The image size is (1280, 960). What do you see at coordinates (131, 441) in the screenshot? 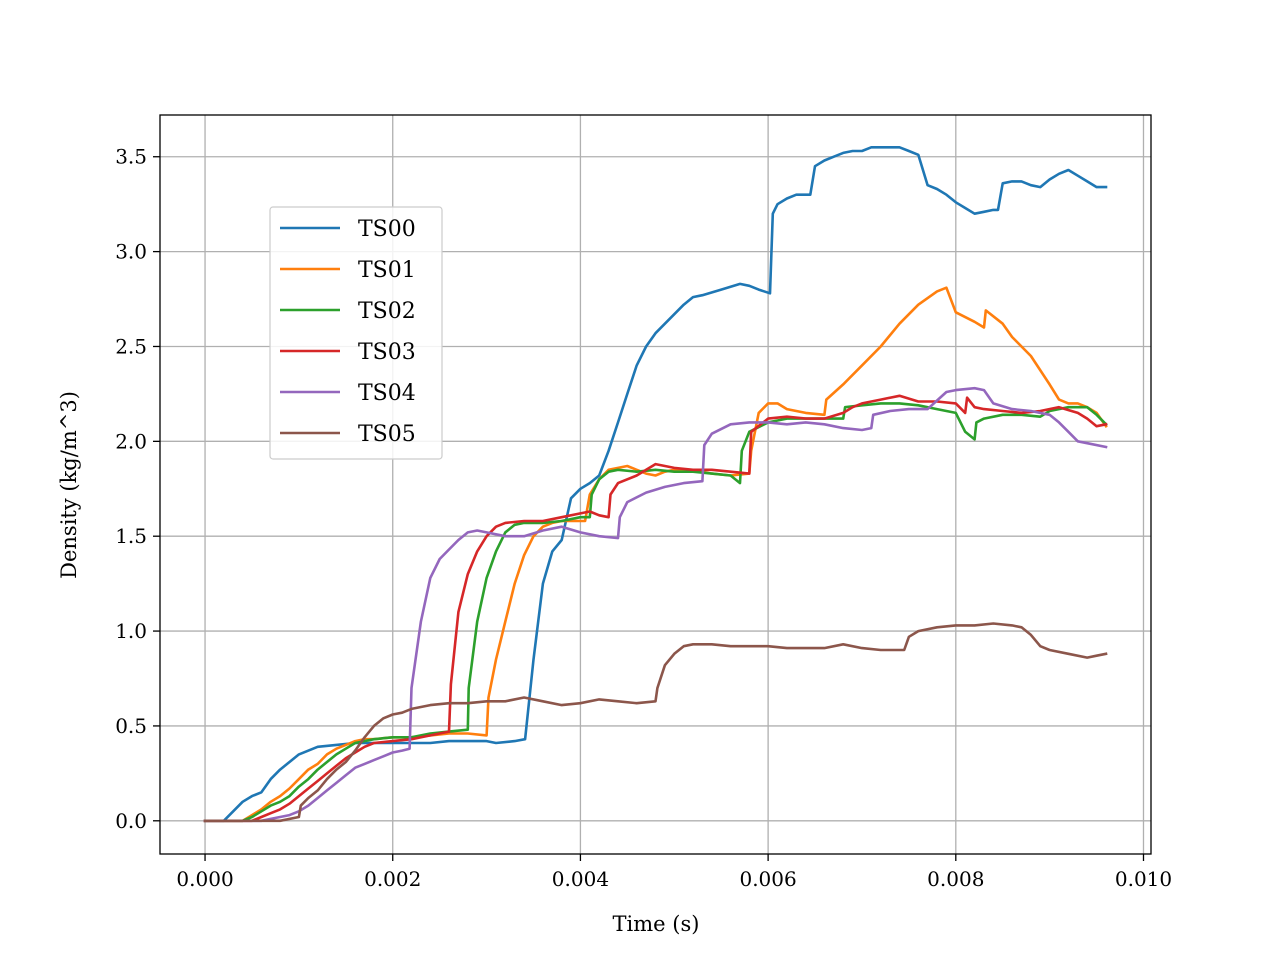
I see `y-tick-label: 2.0` at bounding box center [131, 441].